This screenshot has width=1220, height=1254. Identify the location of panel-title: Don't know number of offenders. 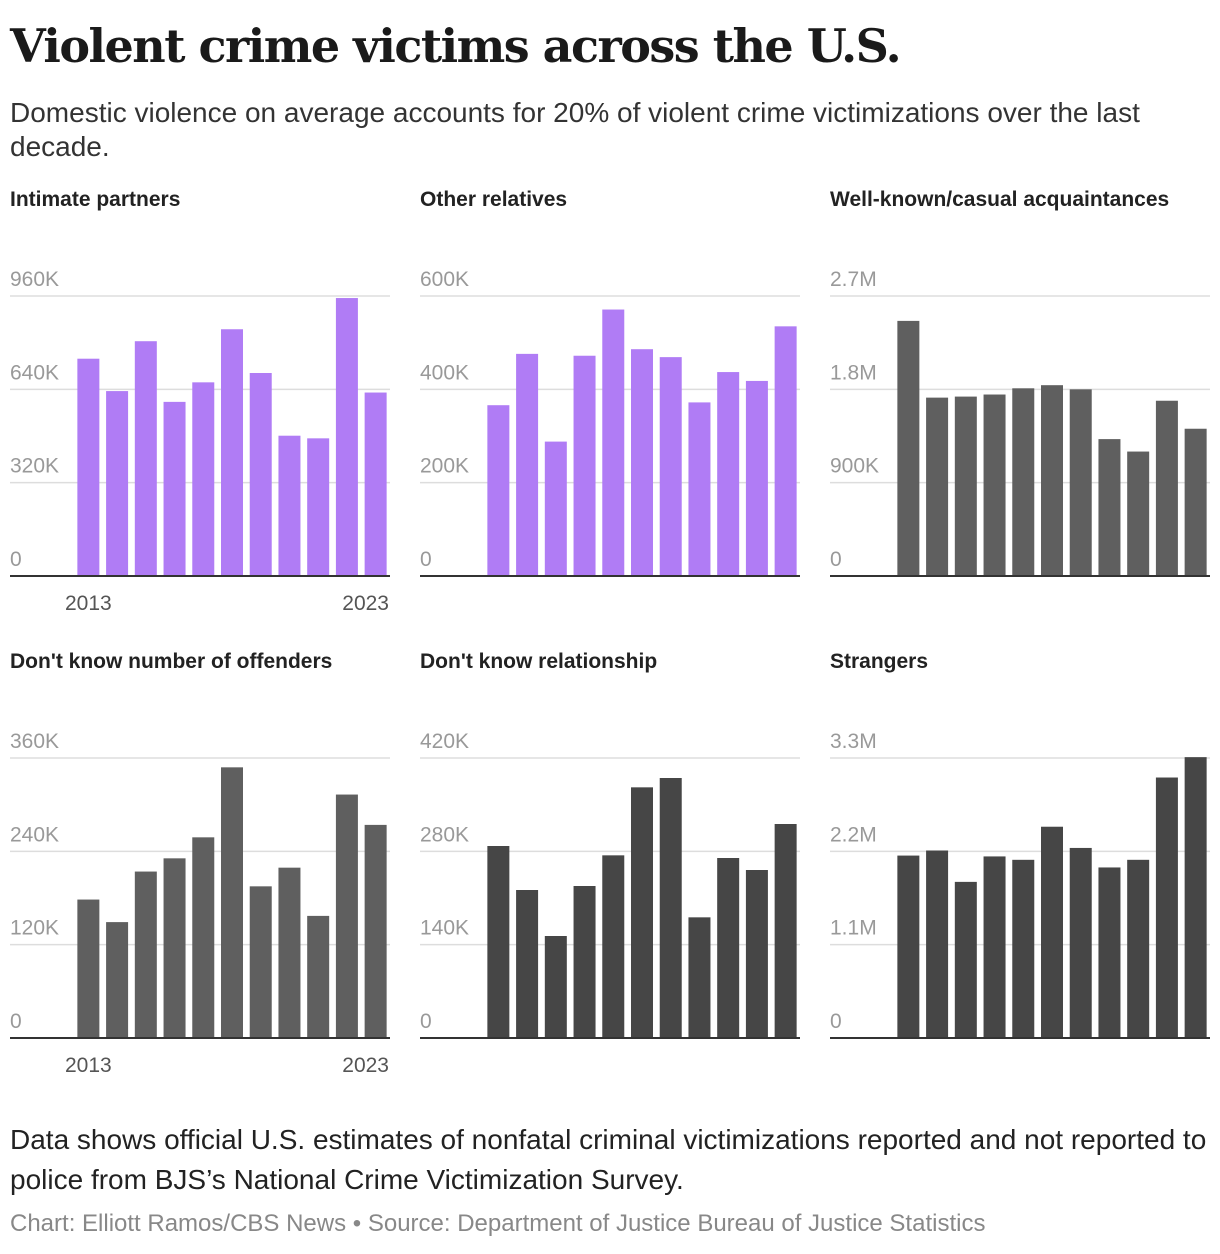
(171, 661).